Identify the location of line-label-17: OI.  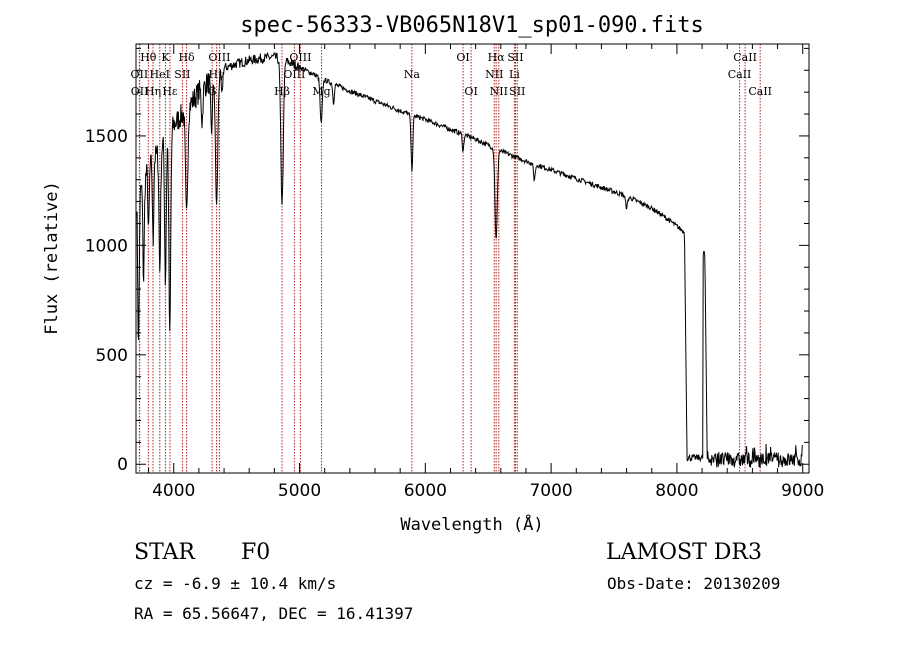
(462, 57).